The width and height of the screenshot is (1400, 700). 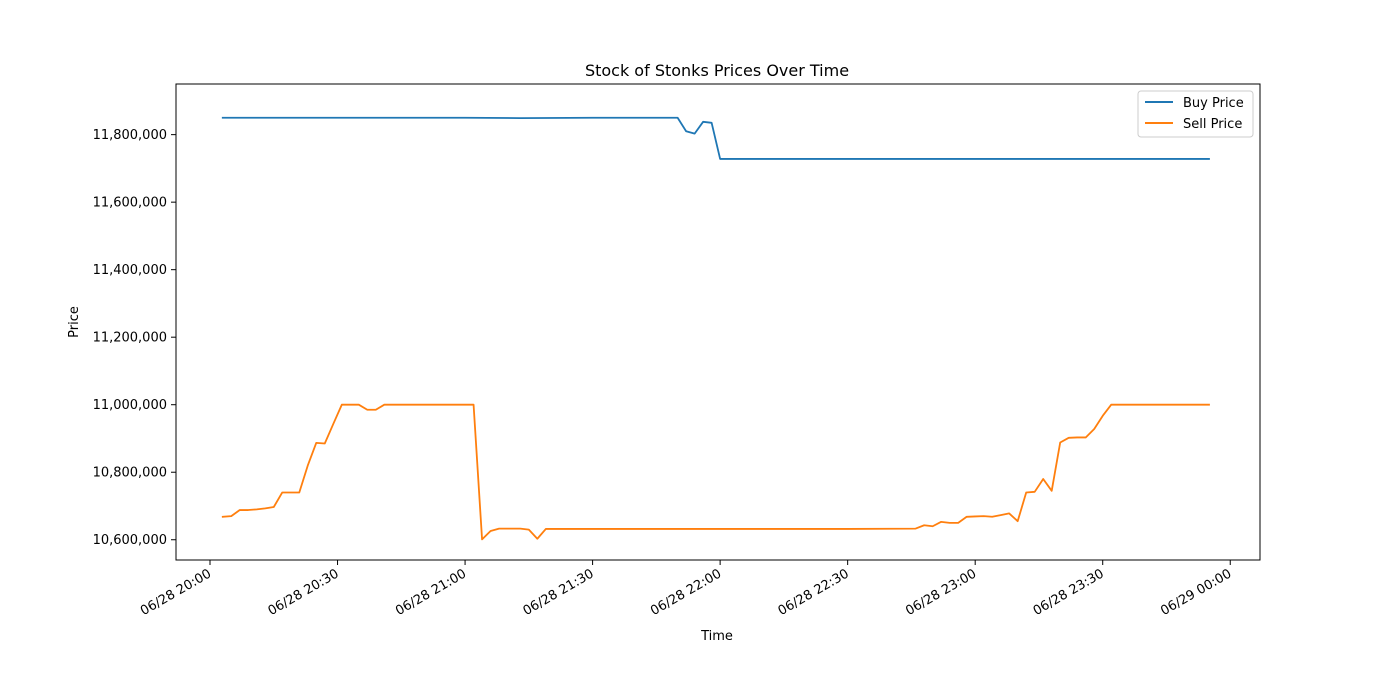 What do you see at coordinates (74, 322) in the screenshot?
I see `y-axis-label: Price` at bounding box center [74, 322].